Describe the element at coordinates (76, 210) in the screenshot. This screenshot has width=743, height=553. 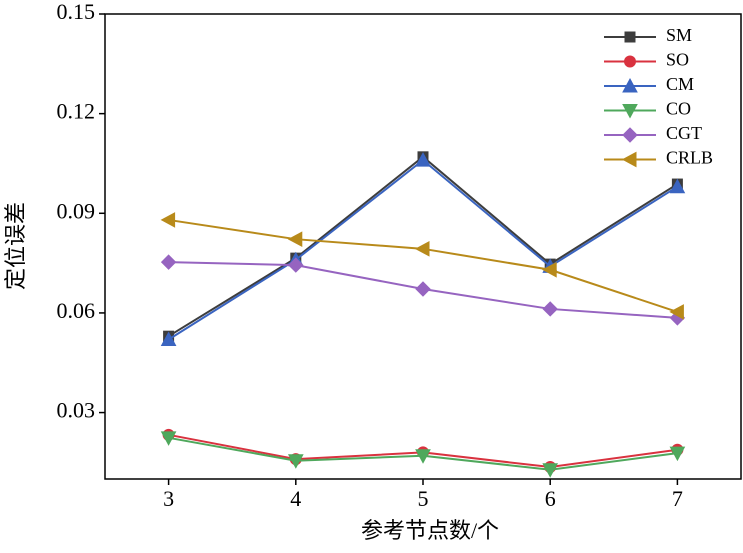
I see `y-tick-label: 0.09` at that location.